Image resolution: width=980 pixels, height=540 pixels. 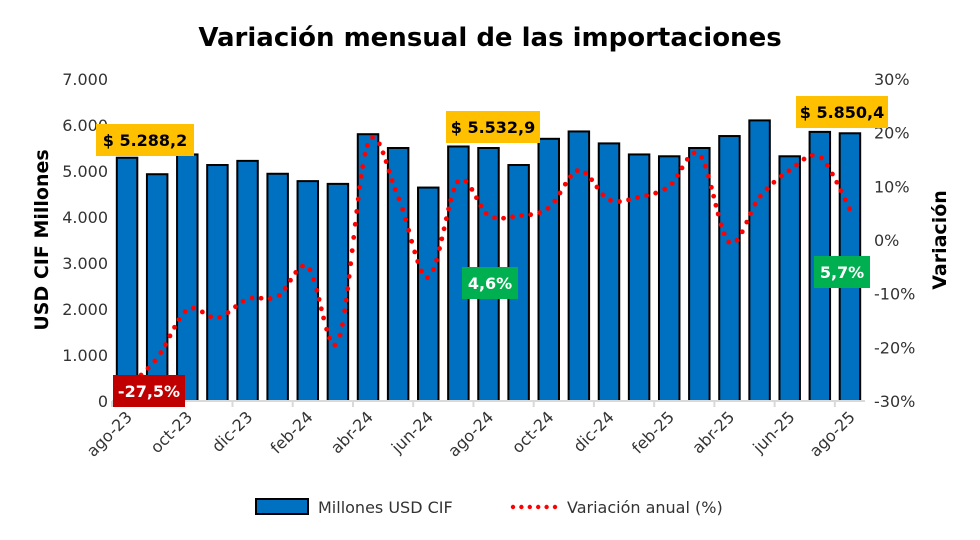 I want to click on y2-axis-title: Variación, so click(x=940, y=240).